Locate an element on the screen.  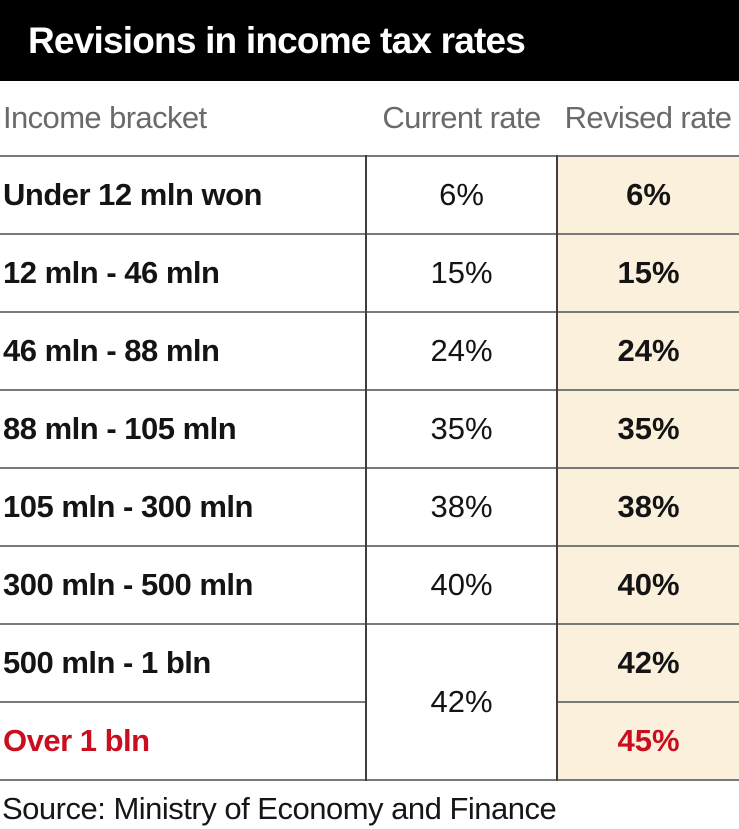
column-header-revised: Revised rate is located at coordinates (648, 117).